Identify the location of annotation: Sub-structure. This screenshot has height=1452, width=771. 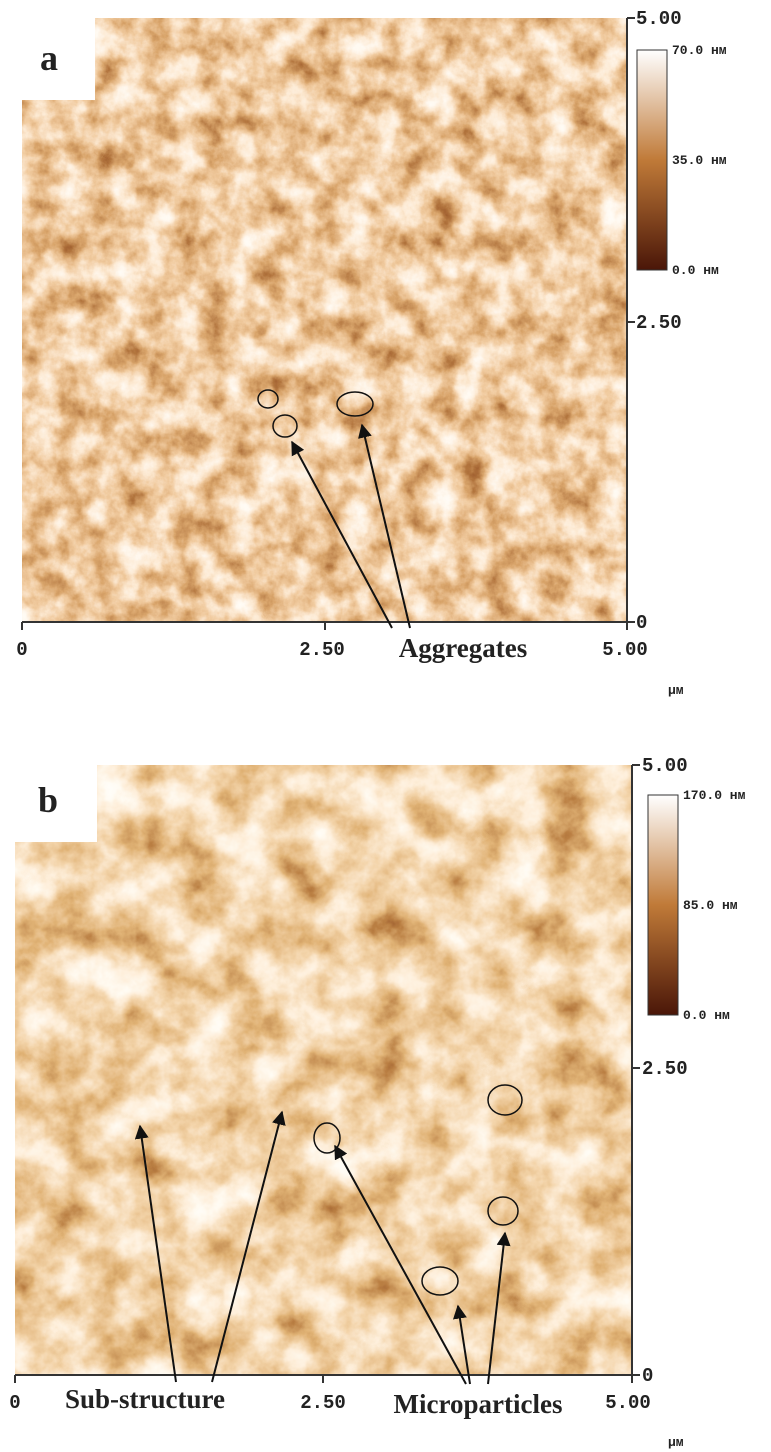
(145, 1399).